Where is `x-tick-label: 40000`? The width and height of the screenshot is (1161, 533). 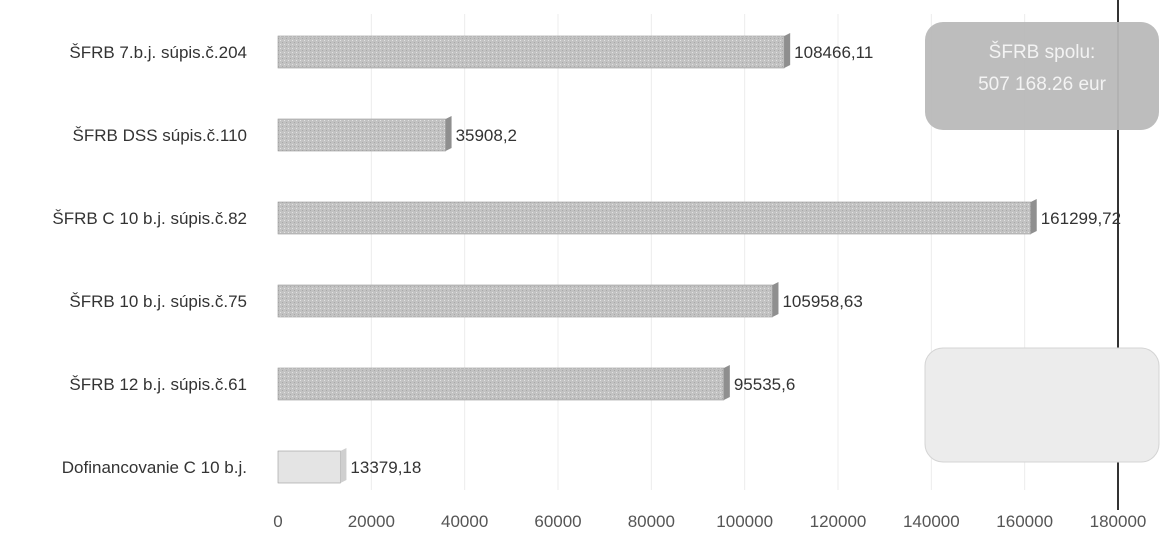
x-tick-label: 40000 is located at coordinates (464, 521).